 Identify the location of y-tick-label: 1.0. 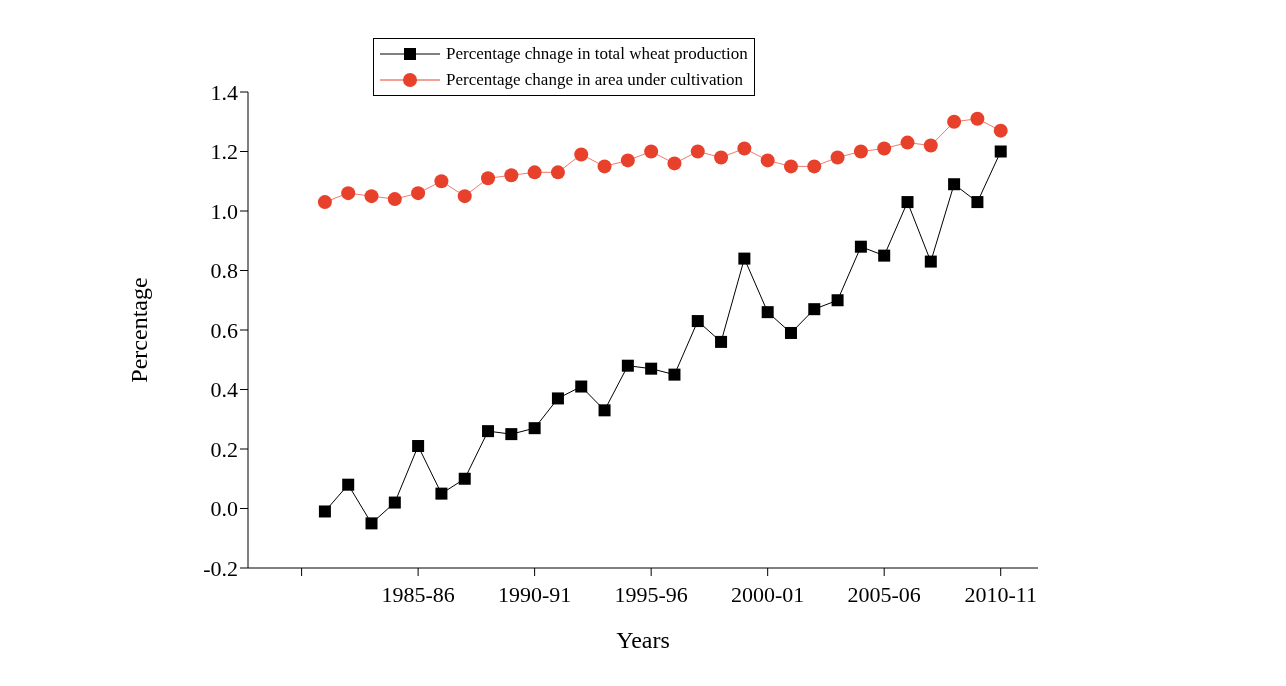
(224, 211).